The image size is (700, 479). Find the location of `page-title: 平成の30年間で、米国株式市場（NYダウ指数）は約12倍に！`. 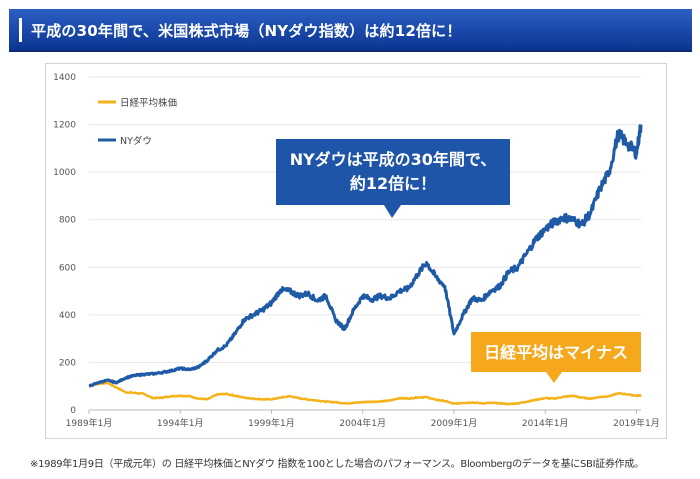

page-title: 平成の30年間で、米国株式市場（NYダウ指数）は約12倍に！ is located at coordinates (246, 31).